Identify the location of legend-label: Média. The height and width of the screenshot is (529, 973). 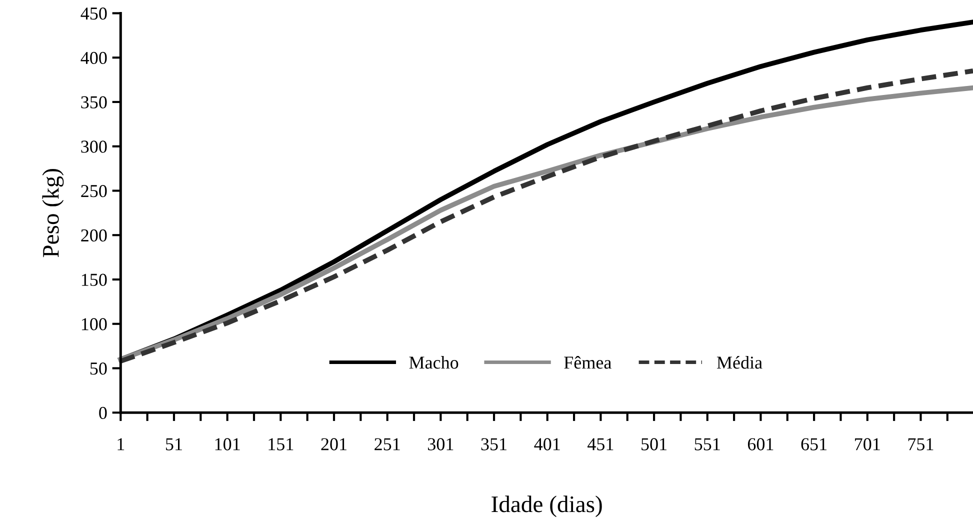
(739, 362).